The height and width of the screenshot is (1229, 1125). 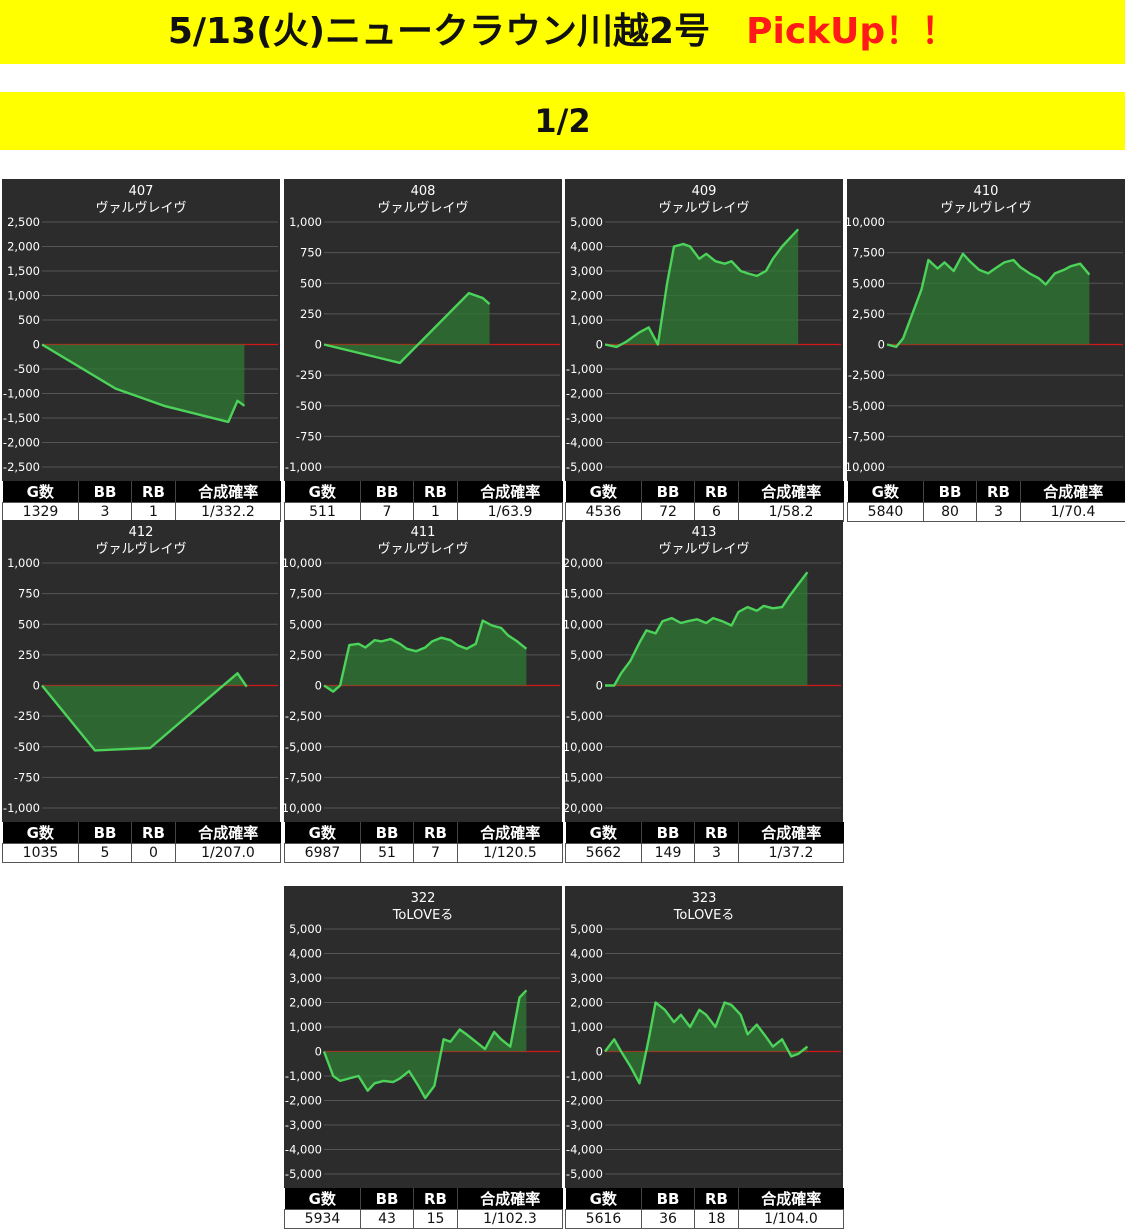 I want to click on stats-value: 5616, so click(x=604, y=1219).